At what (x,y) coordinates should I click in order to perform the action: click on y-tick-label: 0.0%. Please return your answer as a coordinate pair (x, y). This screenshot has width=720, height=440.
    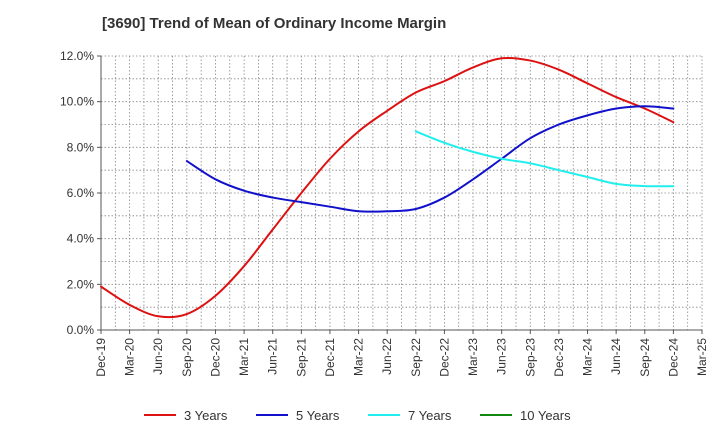
    Looking at the image, I should click on (81, 330).